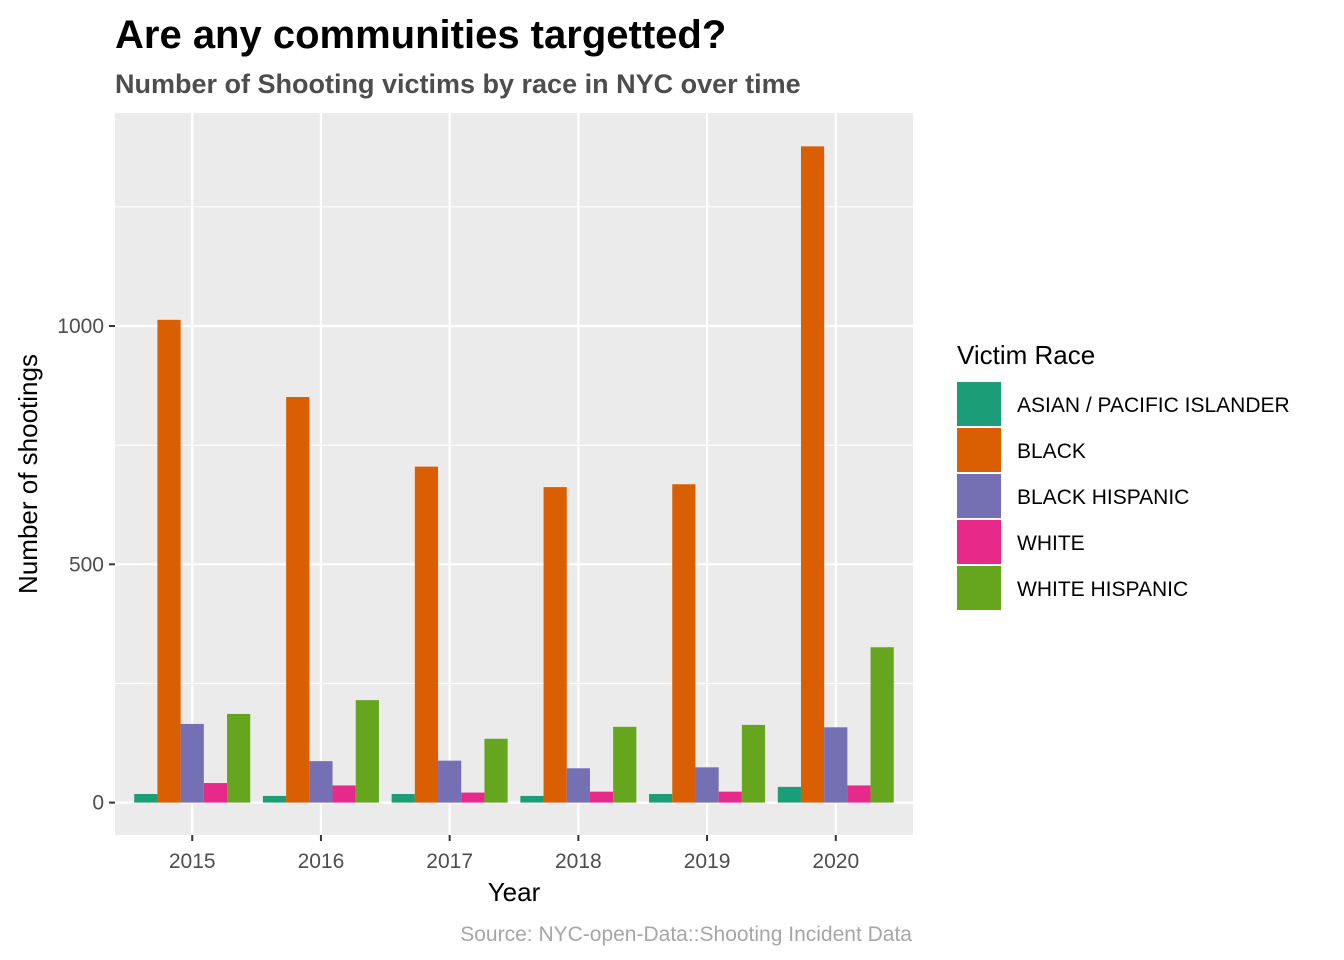 Image resolution: width=1344 pixels, height=960 pixels. Describe the element at coordinates (28, 474) in the screenshot. I see `y-axis-title: Number of shootings` at that location.